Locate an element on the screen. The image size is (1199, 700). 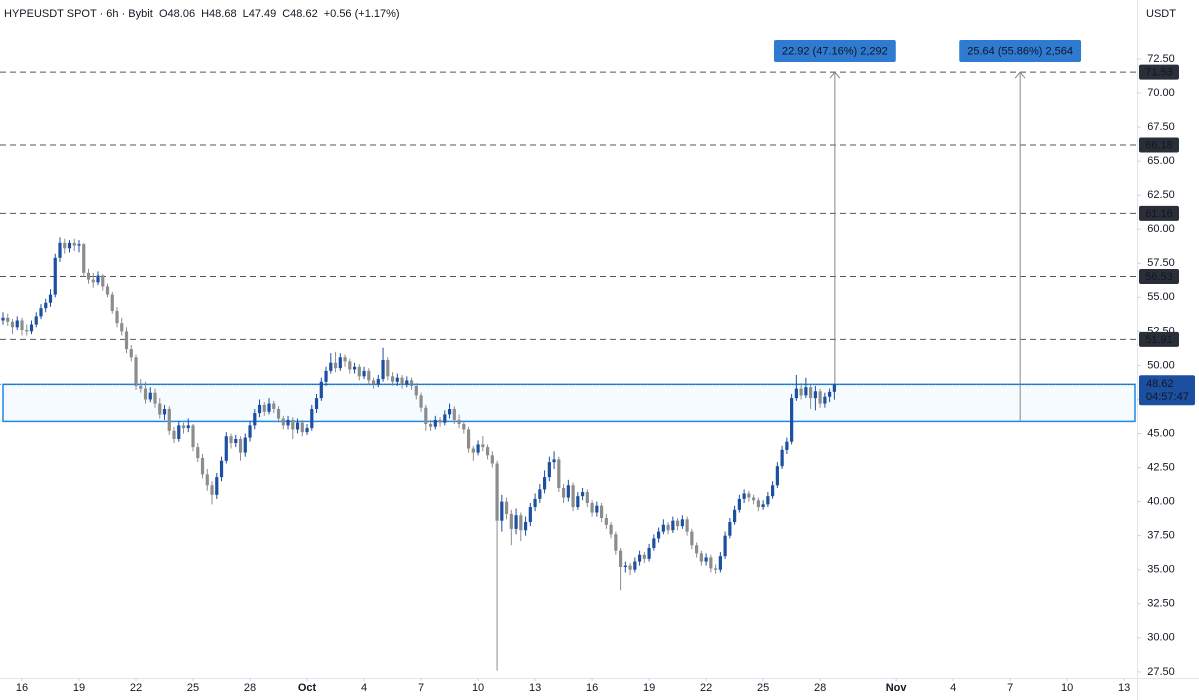
x-tick-label: 19 is located at coordinates (79, 688).